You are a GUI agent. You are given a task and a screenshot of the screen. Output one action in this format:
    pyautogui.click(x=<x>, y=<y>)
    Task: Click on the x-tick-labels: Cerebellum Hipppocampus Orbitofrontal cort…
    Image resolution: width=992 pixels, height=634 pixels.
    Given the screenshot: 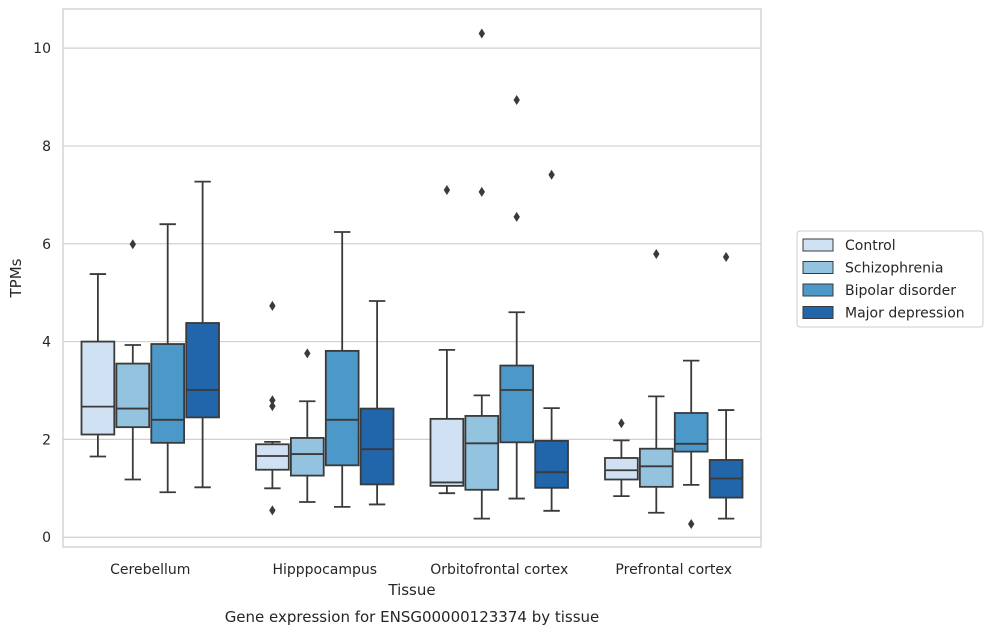 What is the action you would take?
    pyautogui.click(x=421, y=570)
    